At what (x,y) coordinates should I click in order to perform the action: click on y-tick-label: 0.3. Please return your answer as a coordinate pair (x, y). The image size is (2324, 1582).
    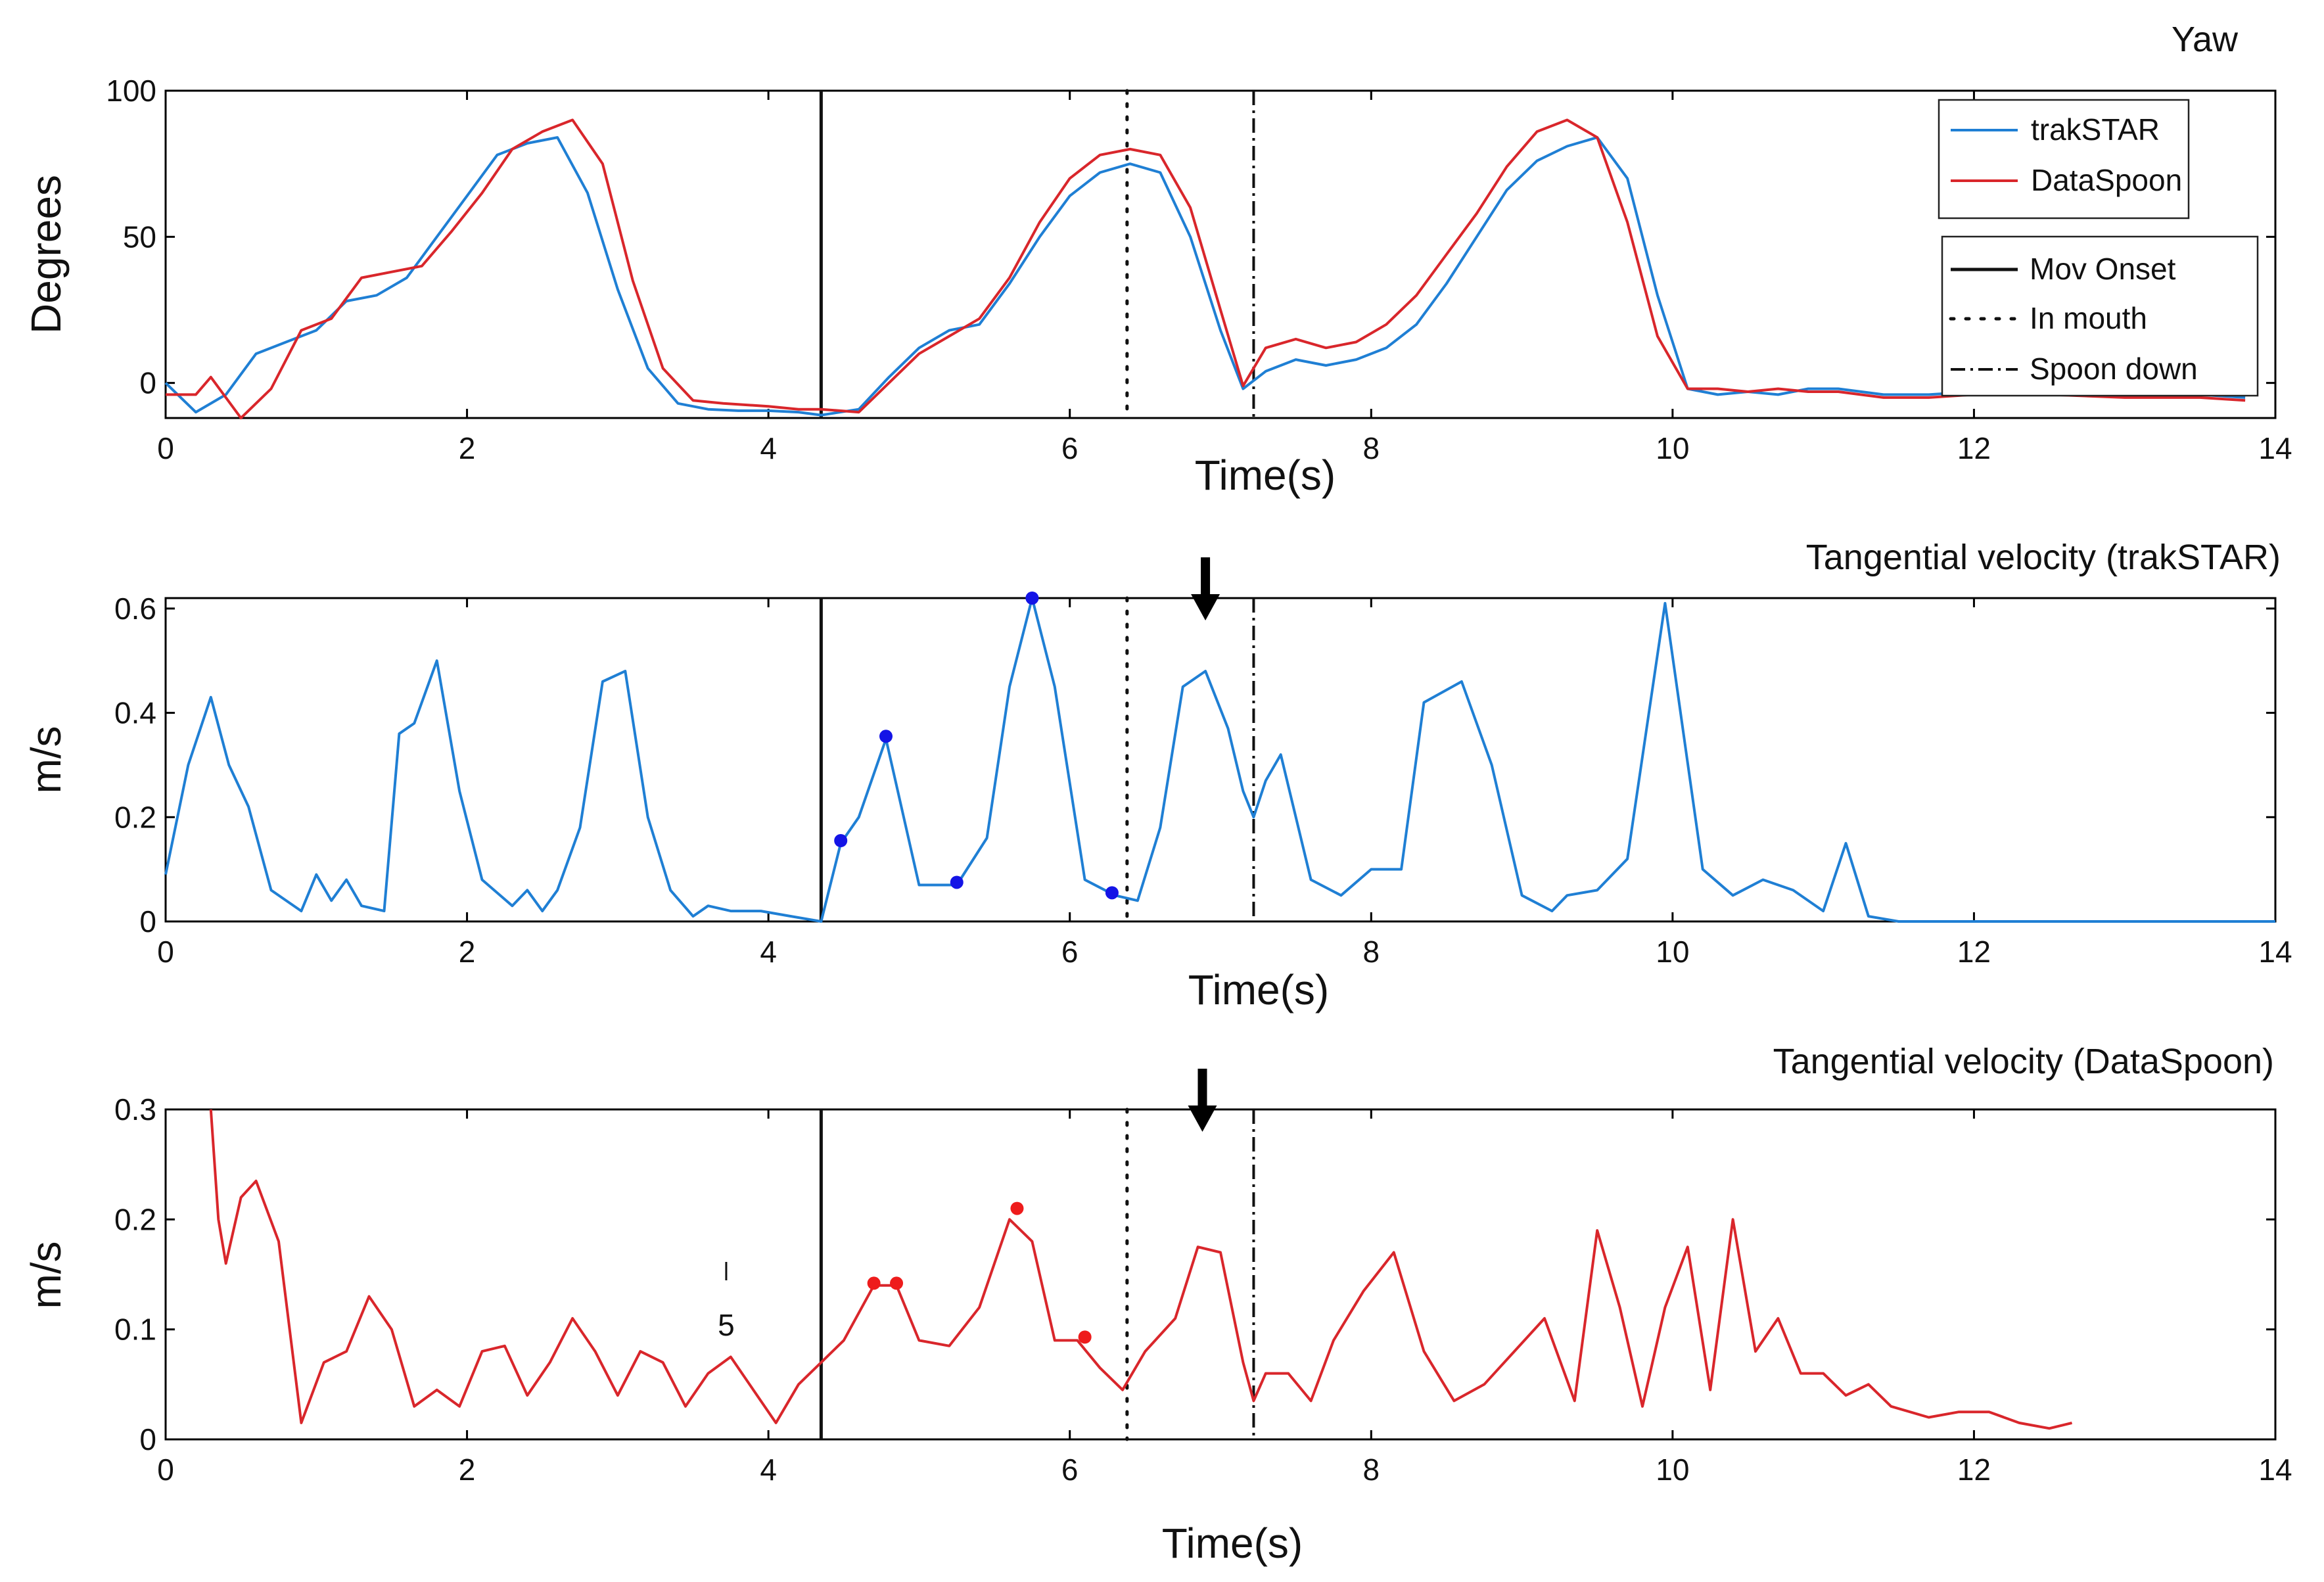
    Looking at the image, I should click on (135, 1109).